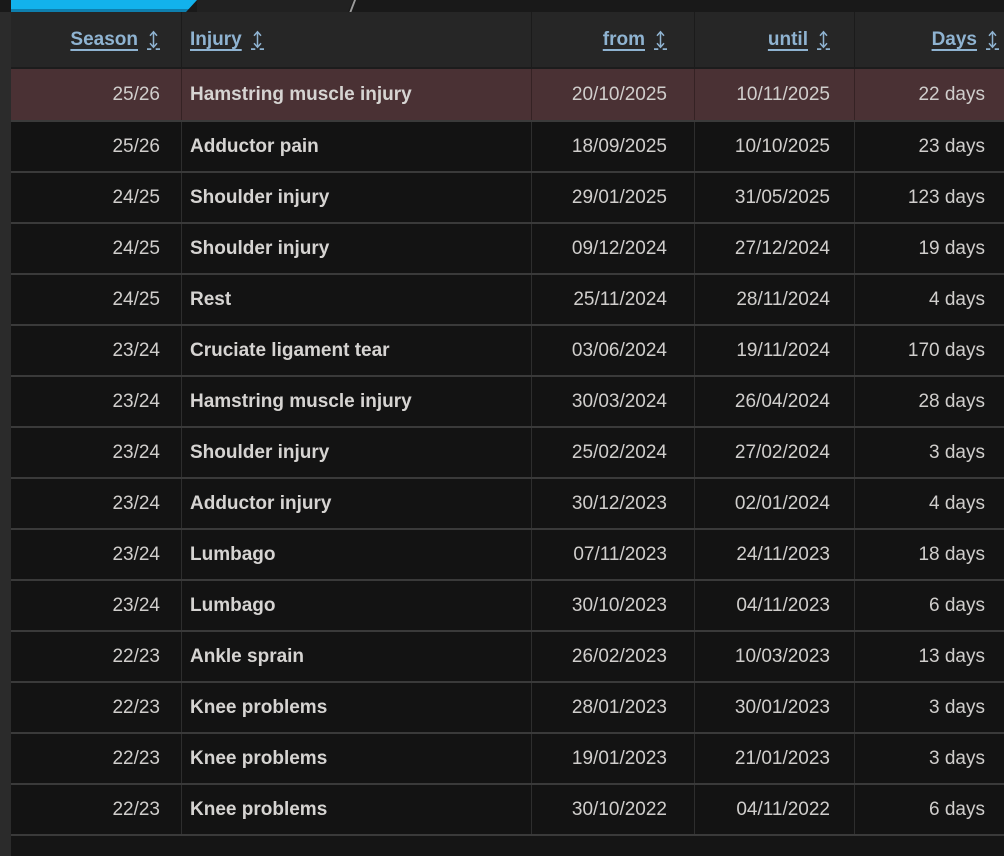 The height and width of the screenshot is (856, 1004). What do you see at coordinates (623, 39) in the screenshot?
I see `column-label-from: from` at bounding box center [623, 39].